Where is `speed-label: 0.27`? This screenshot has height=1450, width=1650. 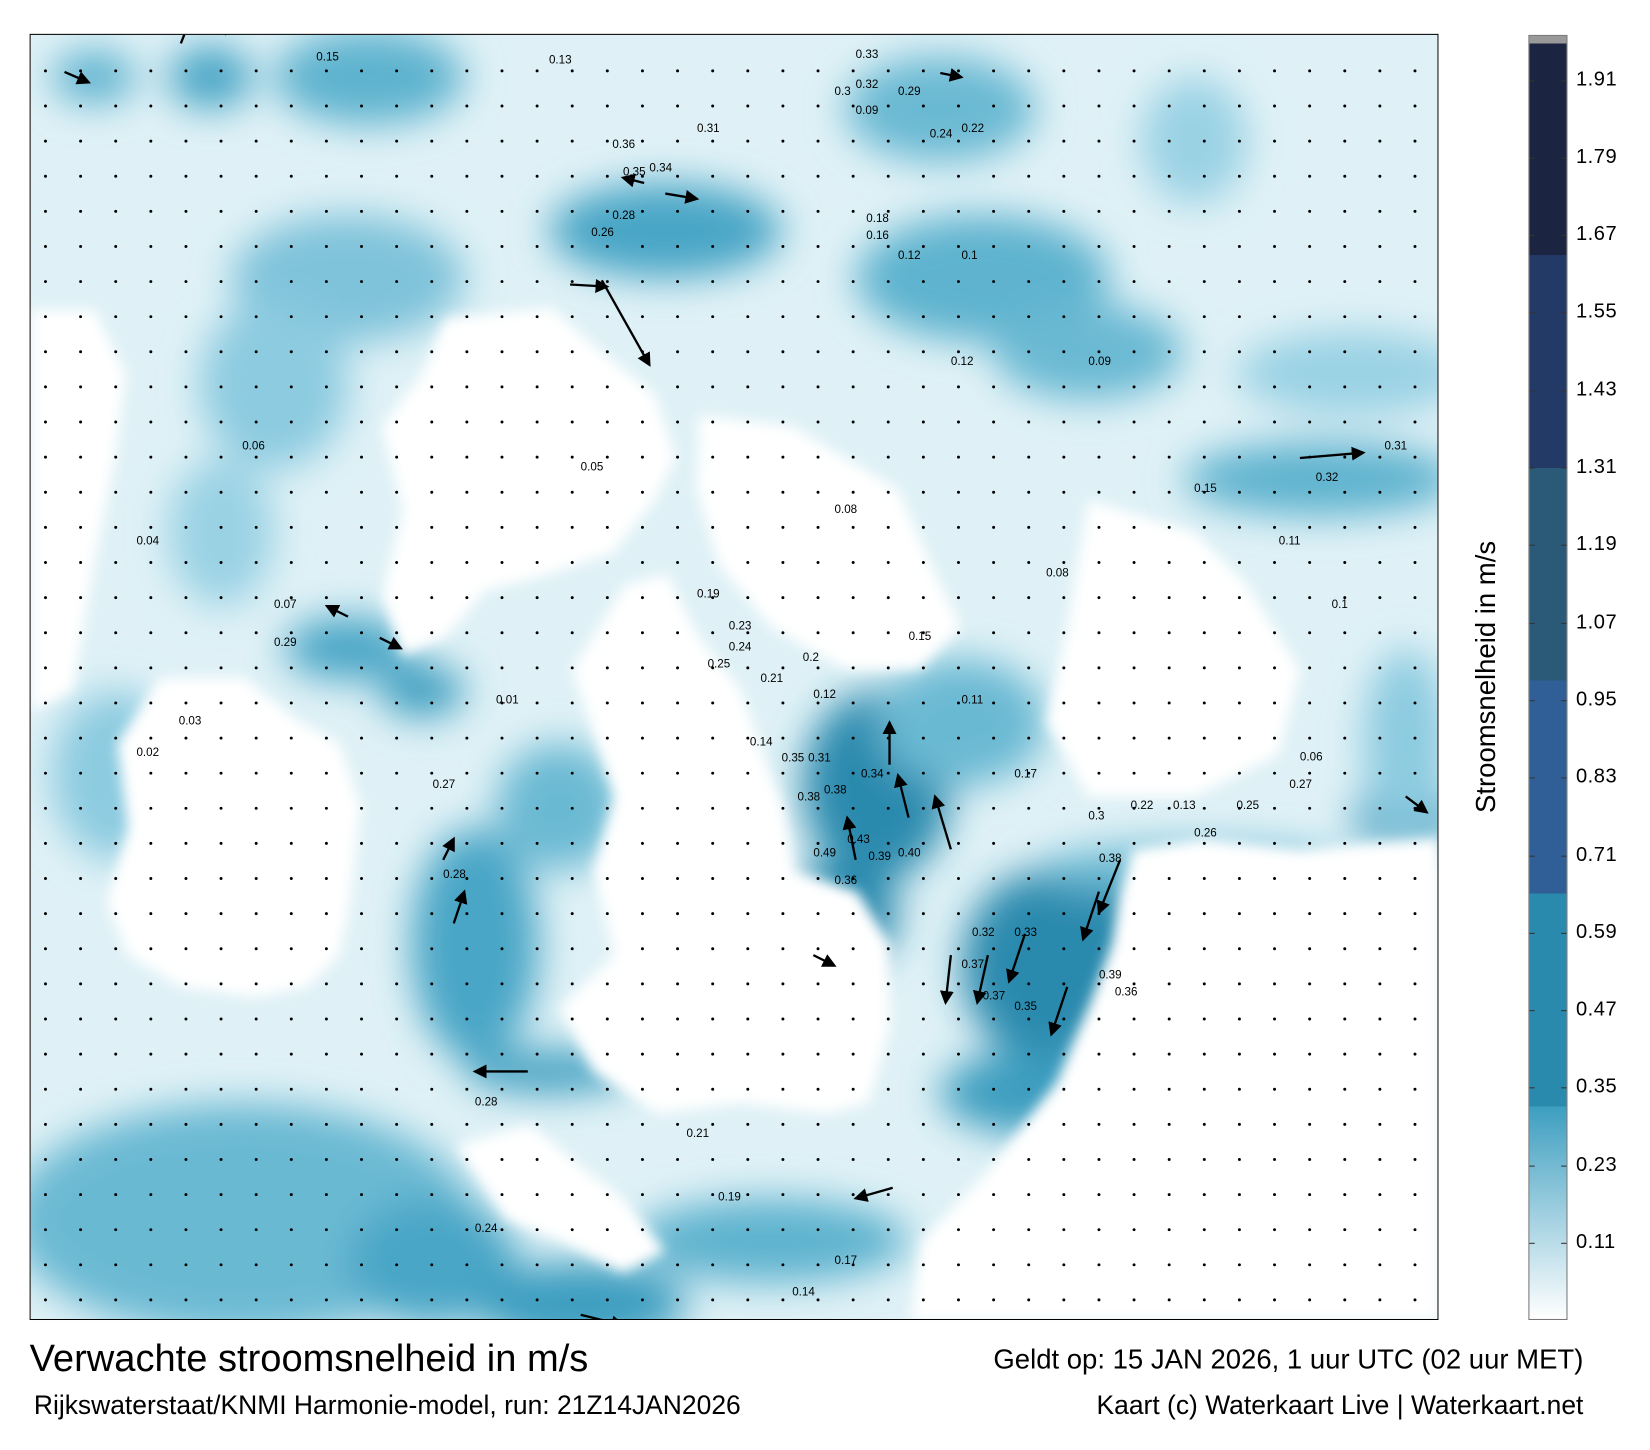
speed-label: 0.27 is located at coordinates (444, 784).